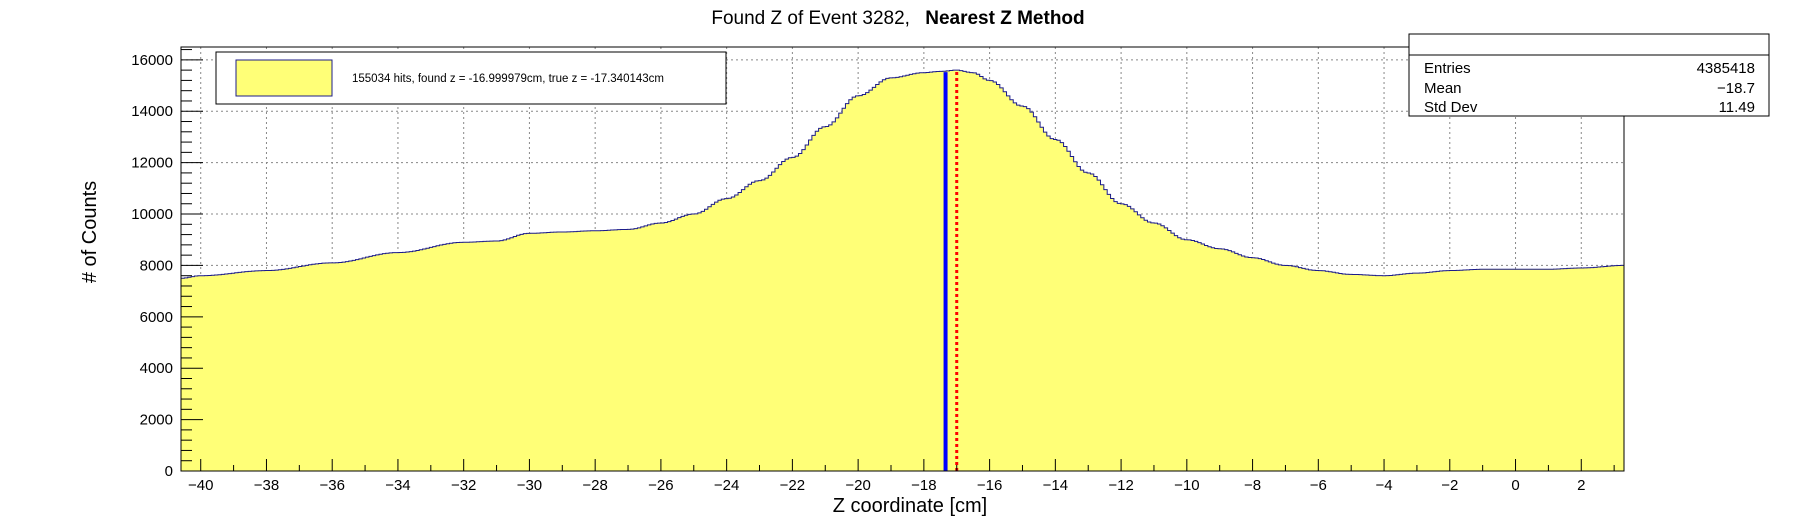  Describe the element at coordinates (284, 78) in the screenshot. I see `legend-swatch` at that location.